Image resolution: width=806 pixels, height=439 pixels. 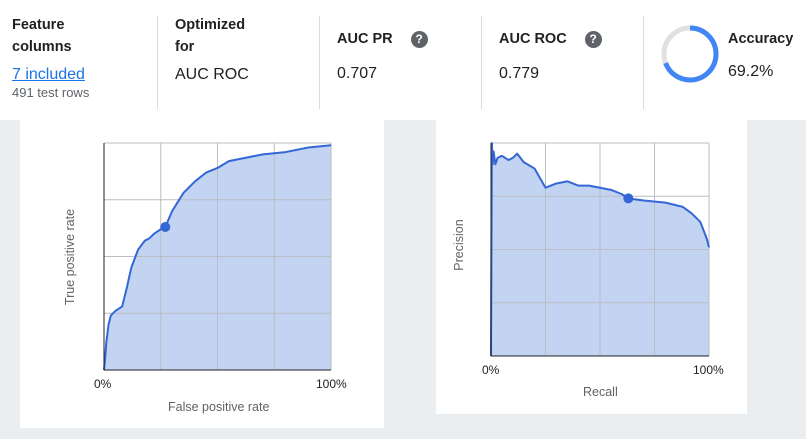 I want to click on accuracy-label: Accuracy, so click(x=761, y=39).